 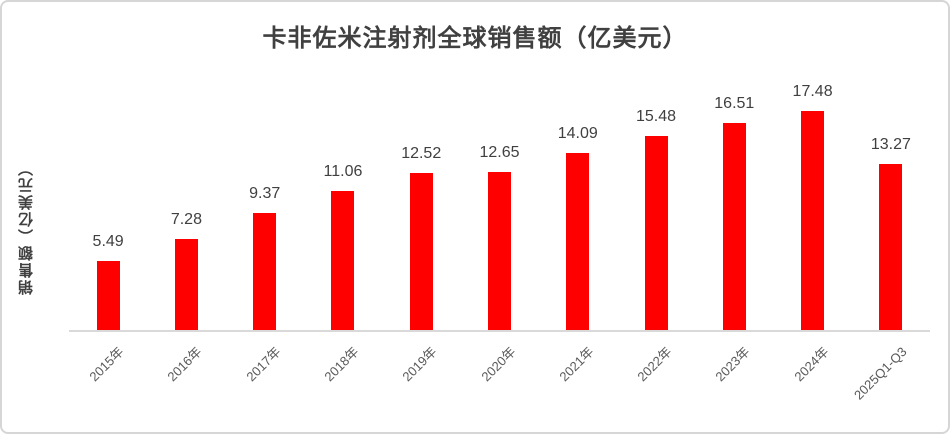 I want to click on x-tick-label: 2015年, so click(x=106, y=364).